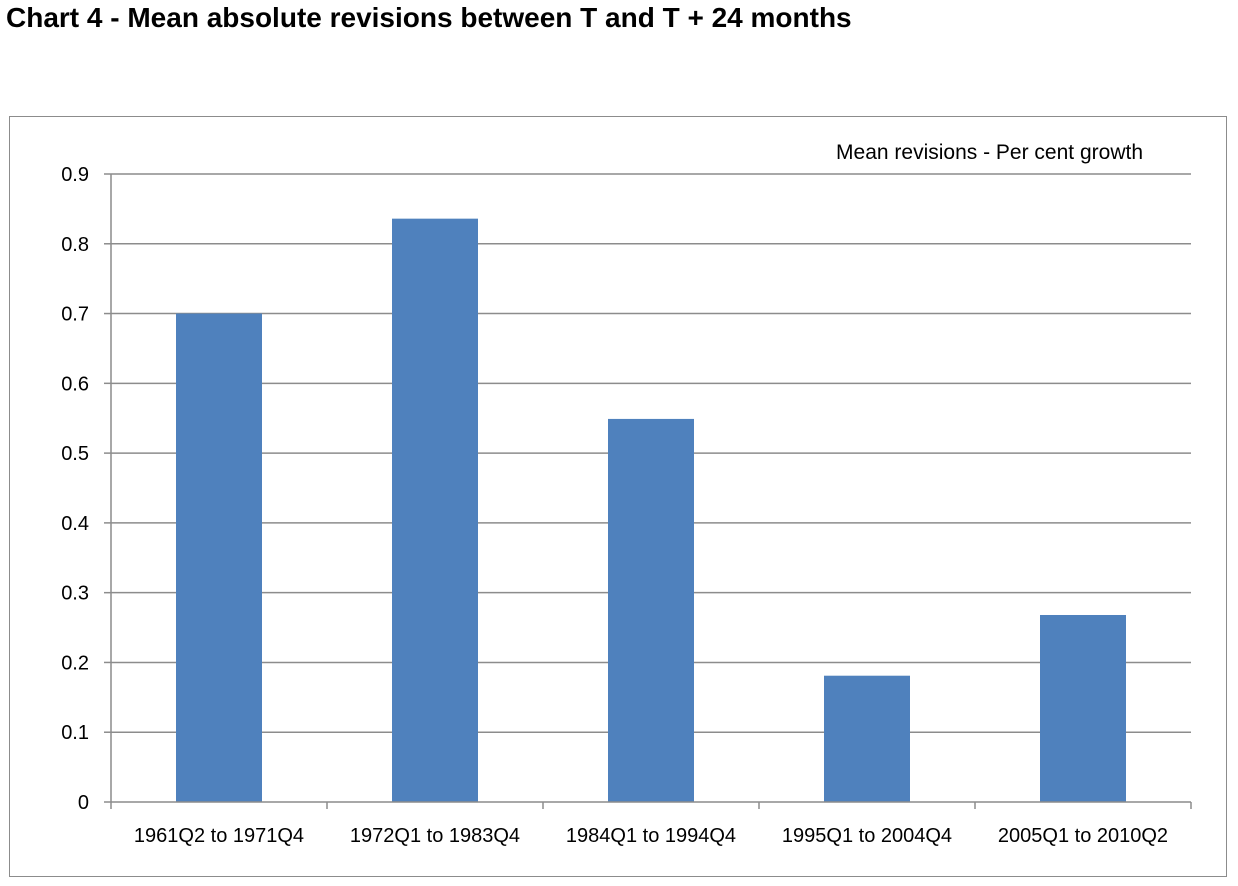 This screenshot has width=1238, height=886. Describe the element at coordinates (75, 315) in the screenshot. I see `y-tick-label: 0.7` at that location.